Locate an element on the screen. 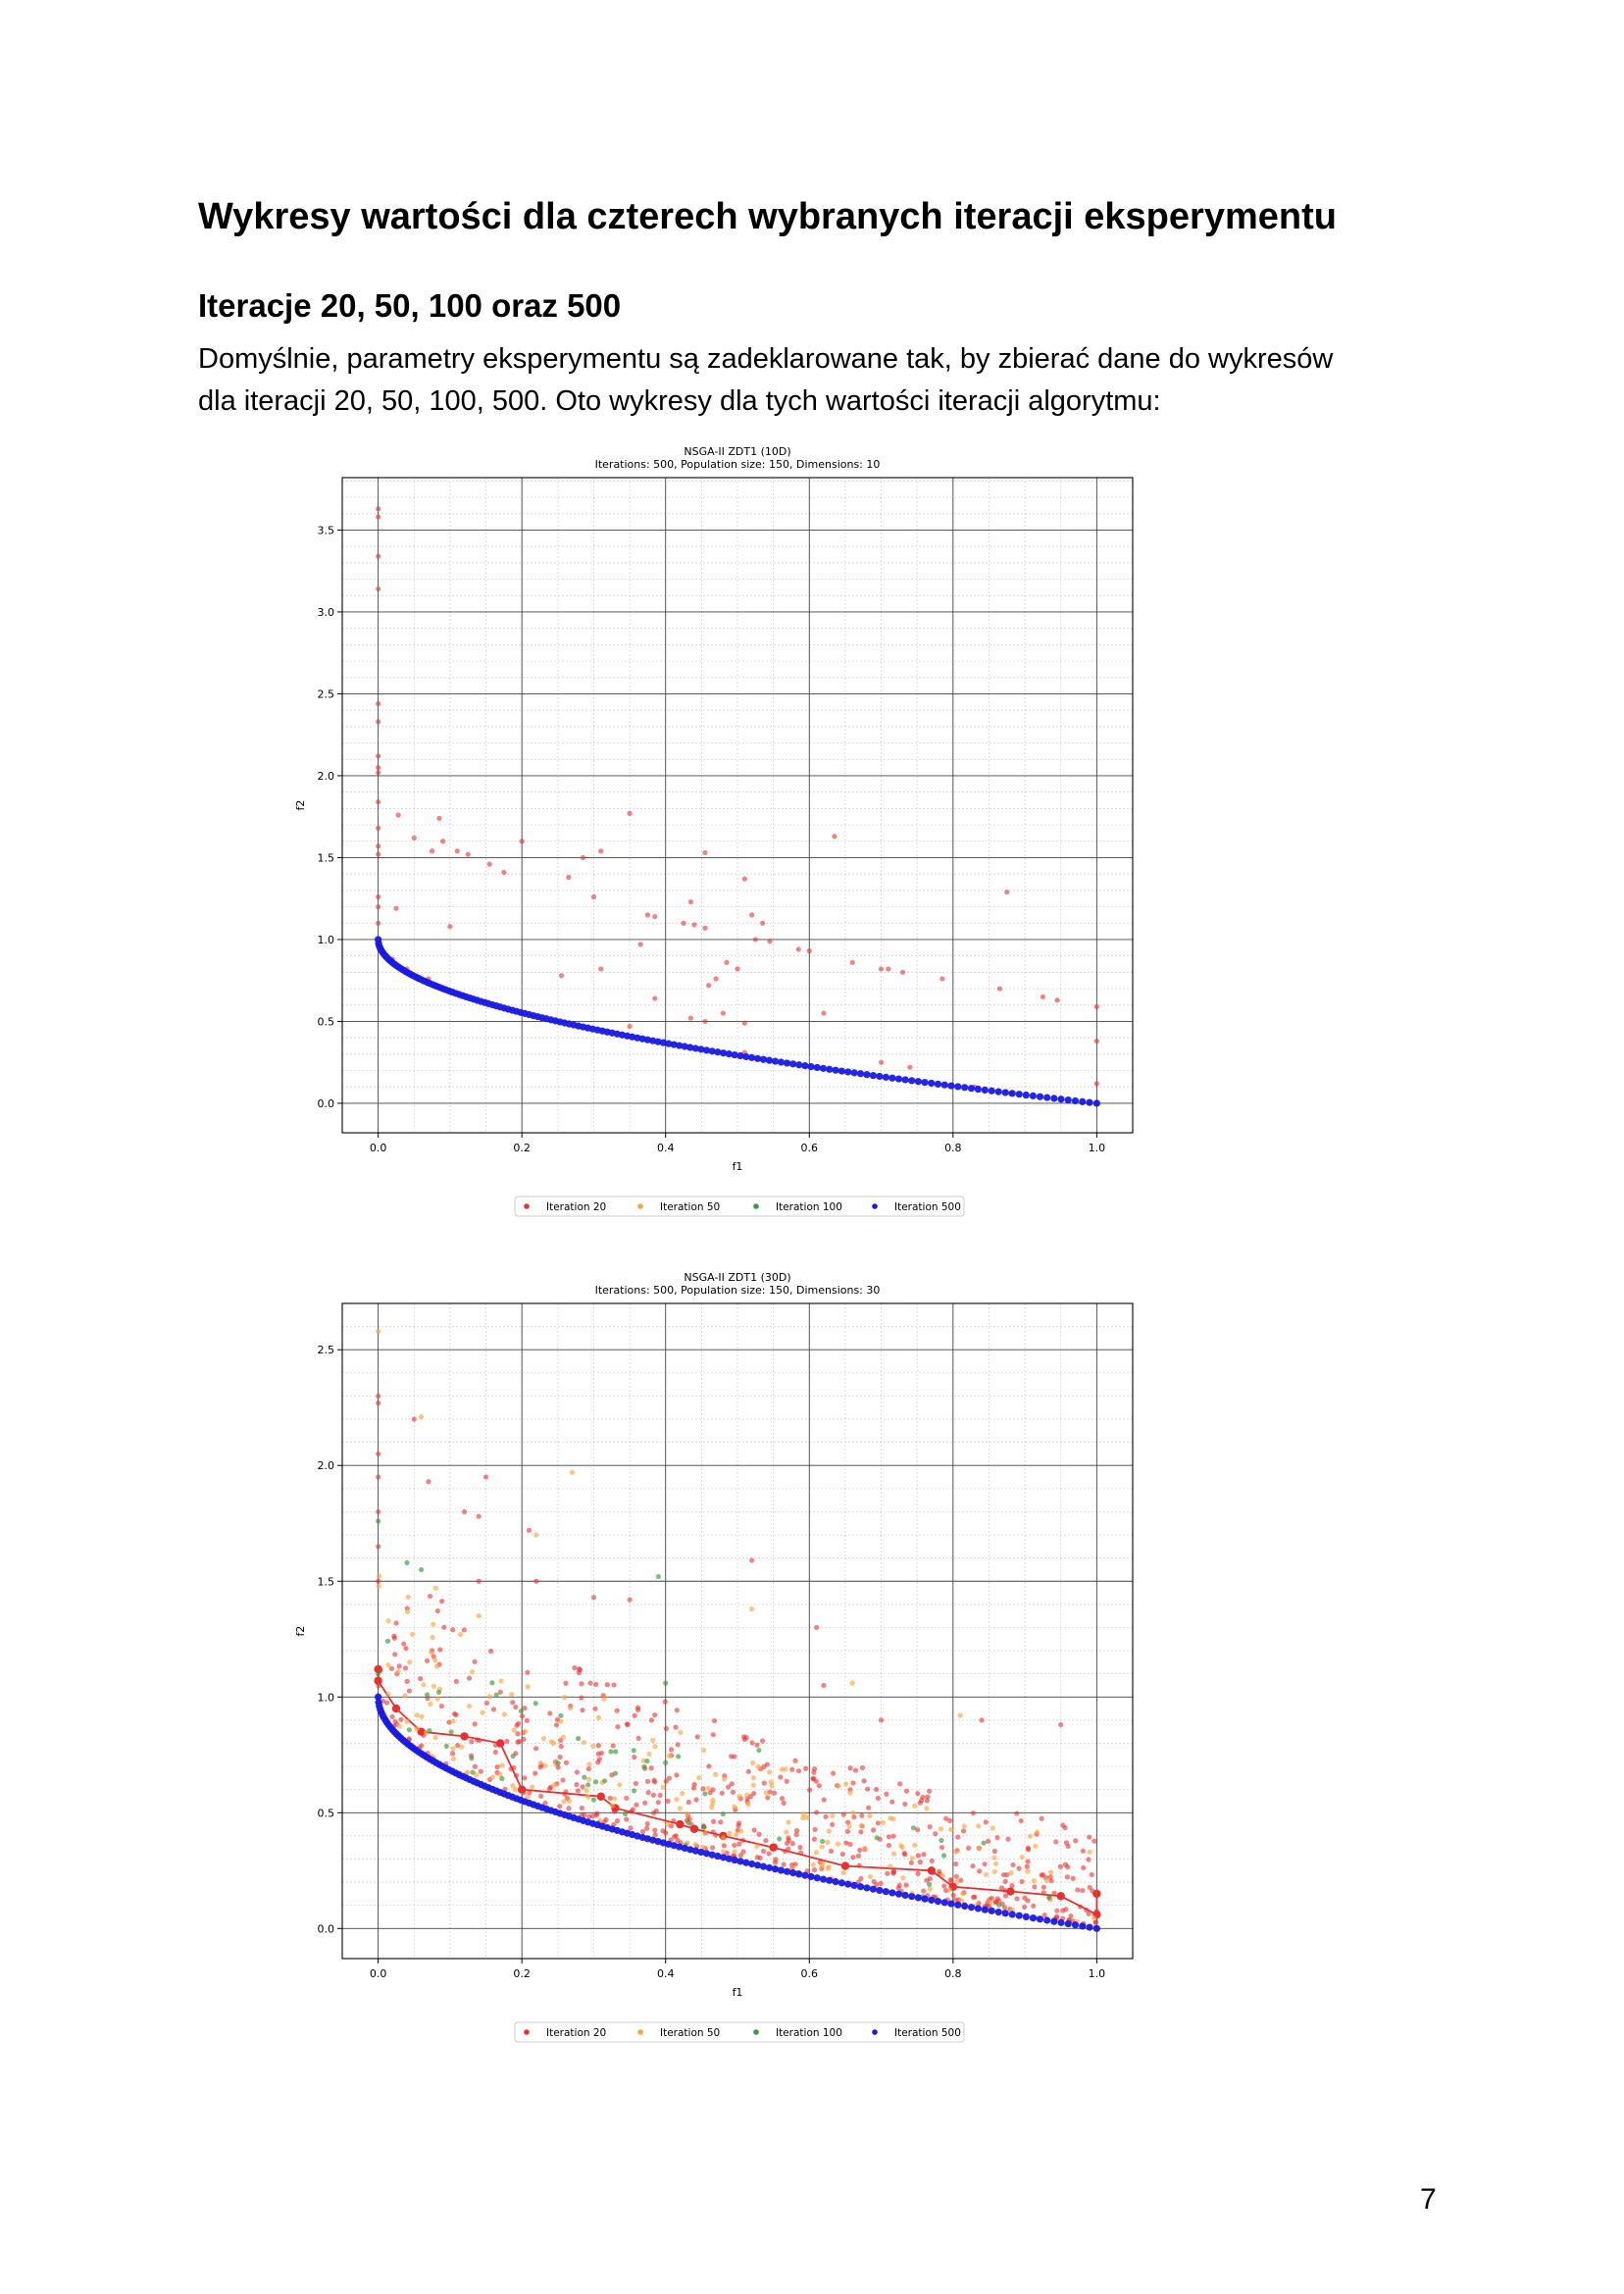 The height and width of the screenshot is (2294, 1624). legend-label: Iteration 500 is located at coordinates (927, 1207).